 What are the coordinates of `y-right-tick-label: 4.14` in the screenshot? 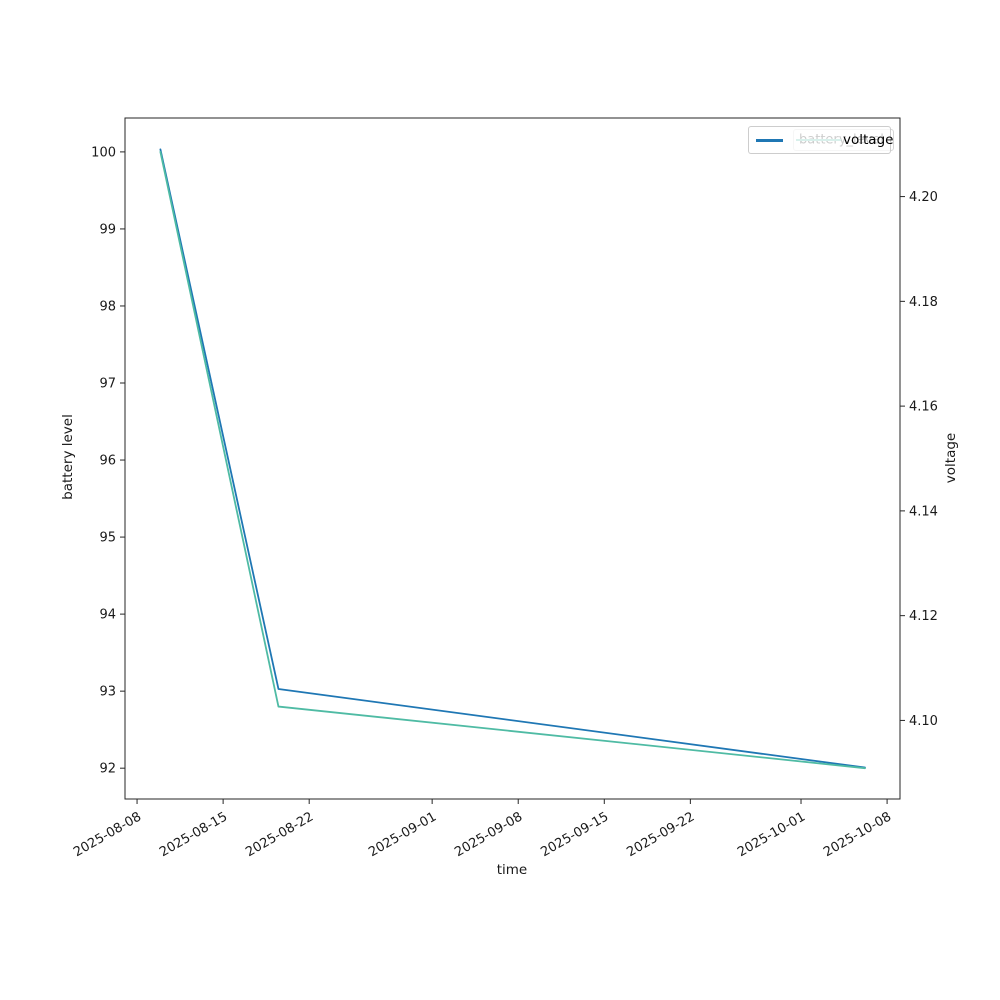 It's located at (923, 511).